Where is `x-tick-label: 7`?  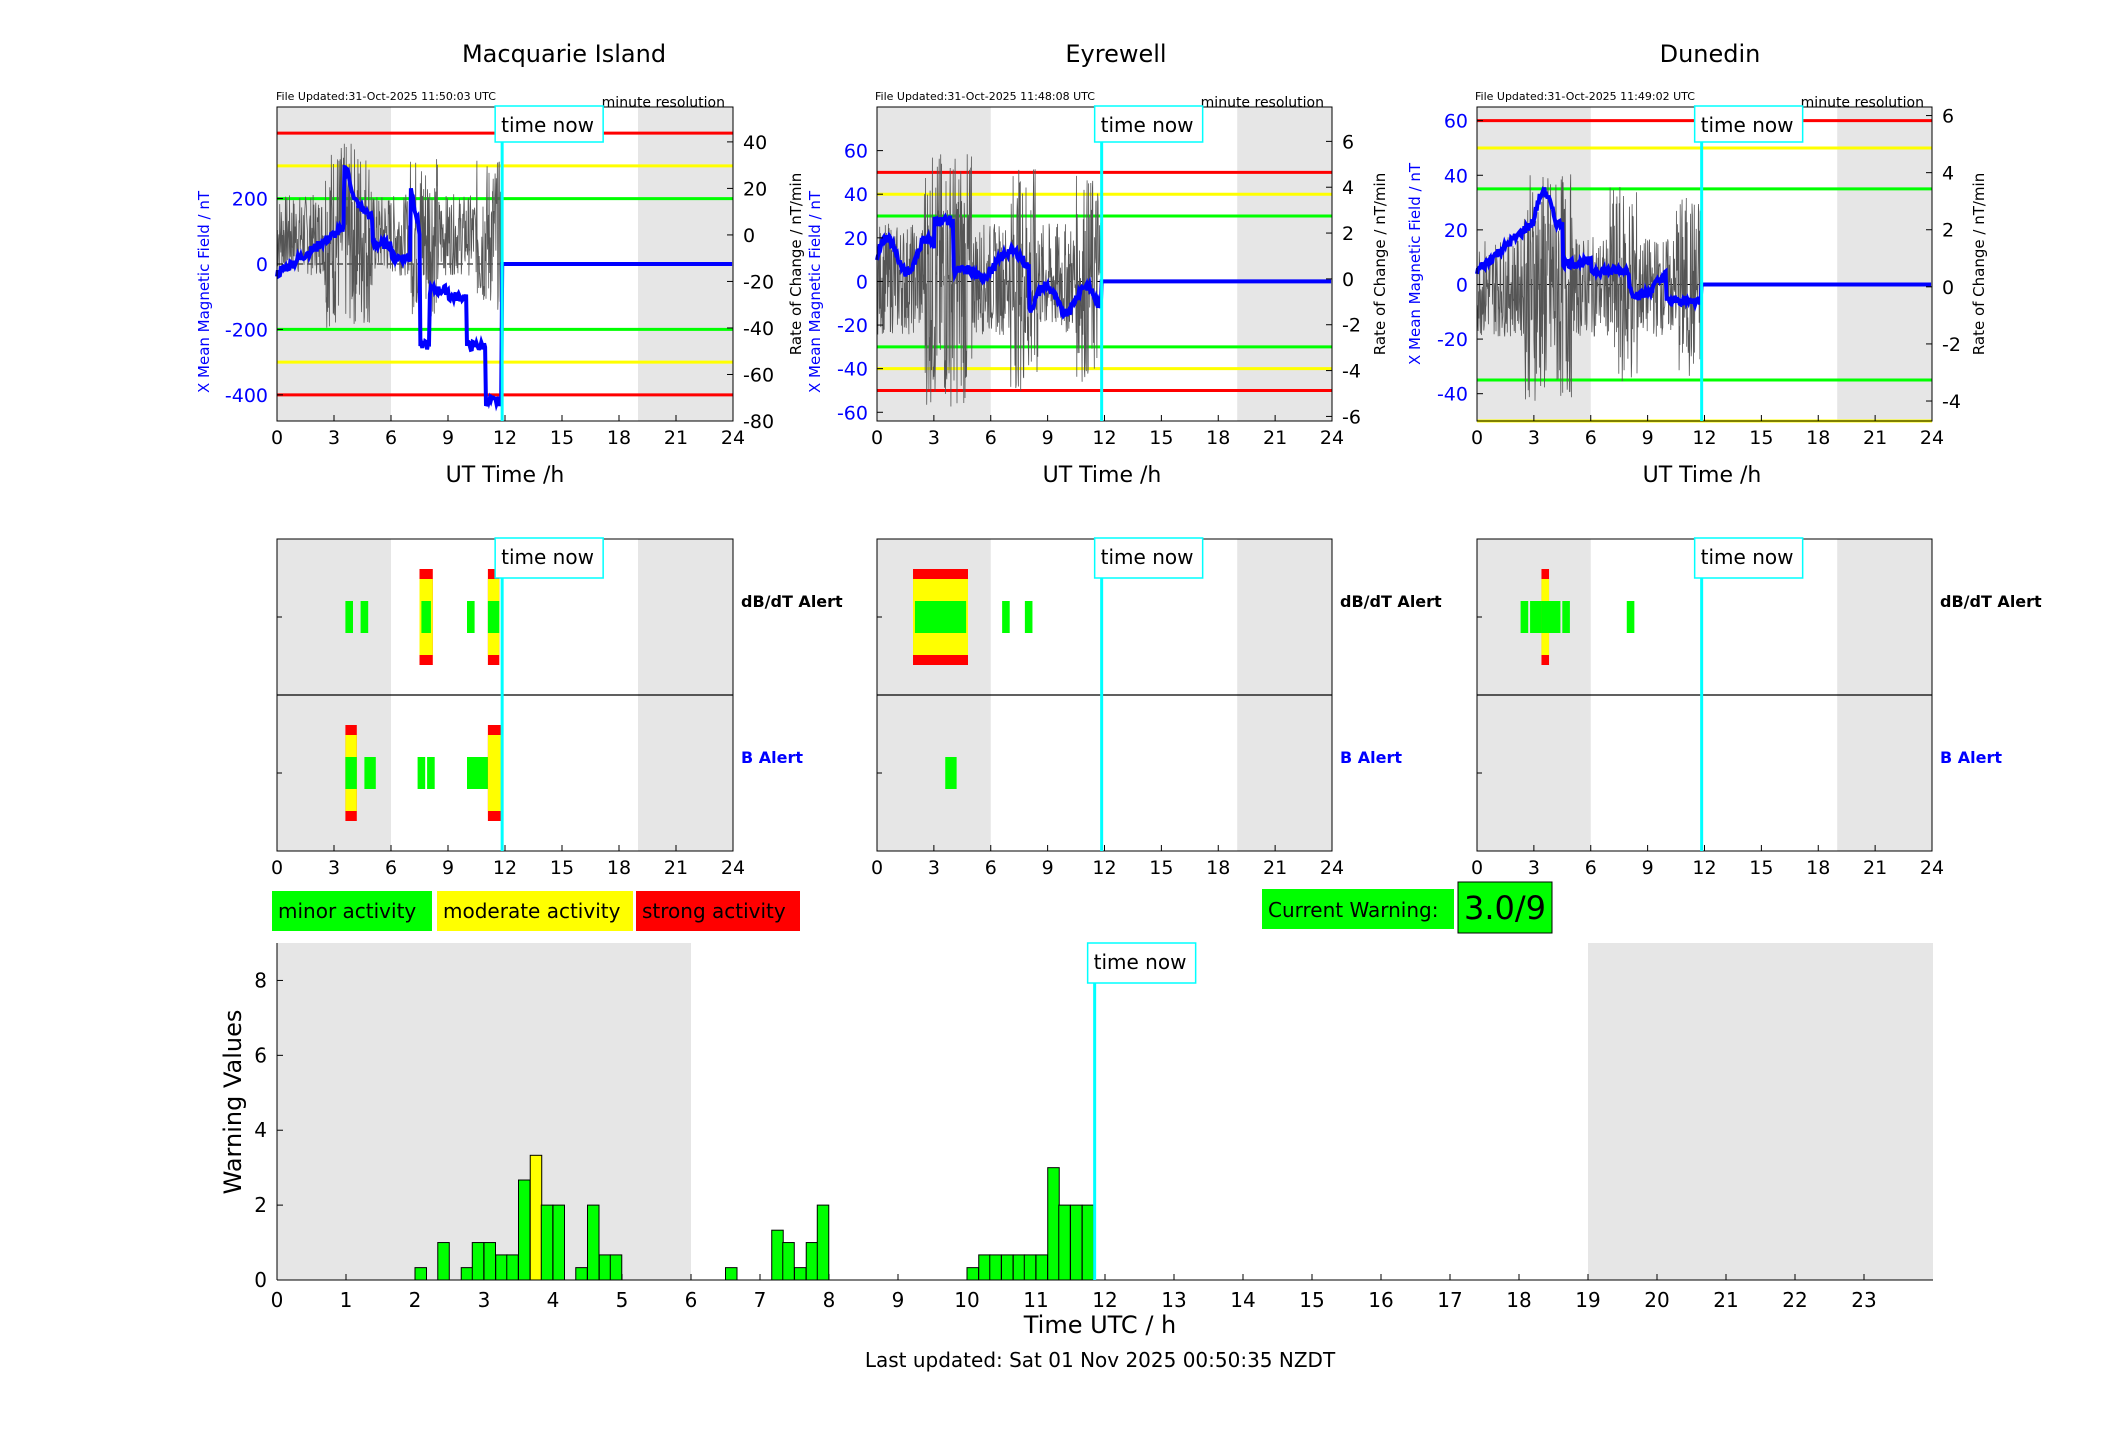 x-tick-label: 7 is located at coordinates (760, 1300).